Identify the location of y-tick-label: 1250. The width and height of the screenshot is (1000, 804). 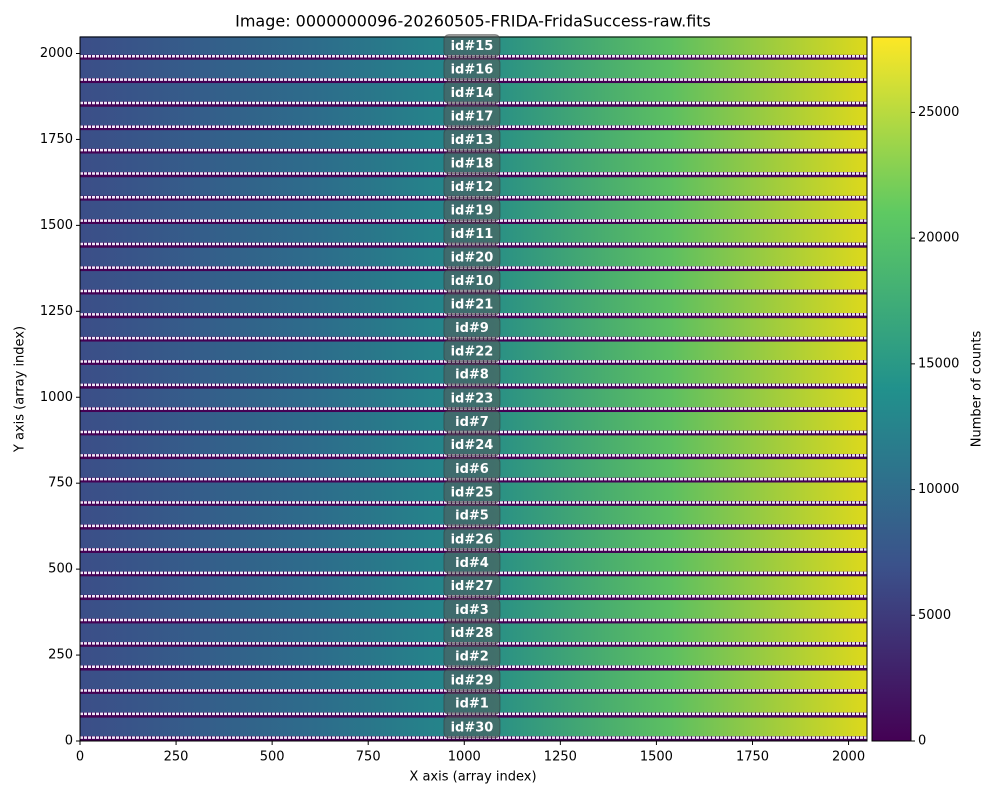
(56, 311).